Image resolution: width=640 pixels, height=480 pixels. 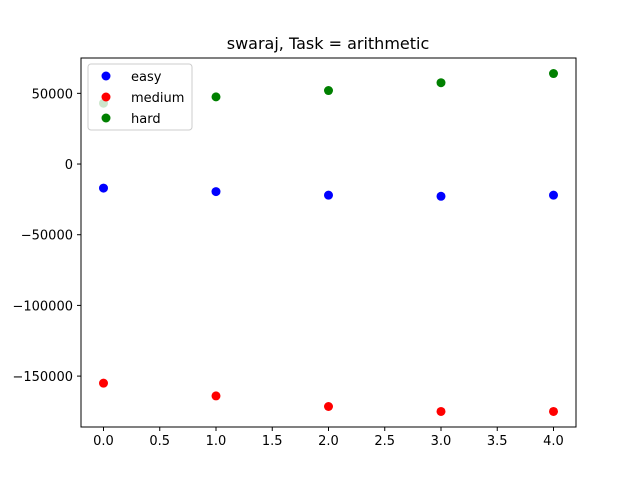 I want to click on x-tick-label: 1.5, so click(x=272, y=441).